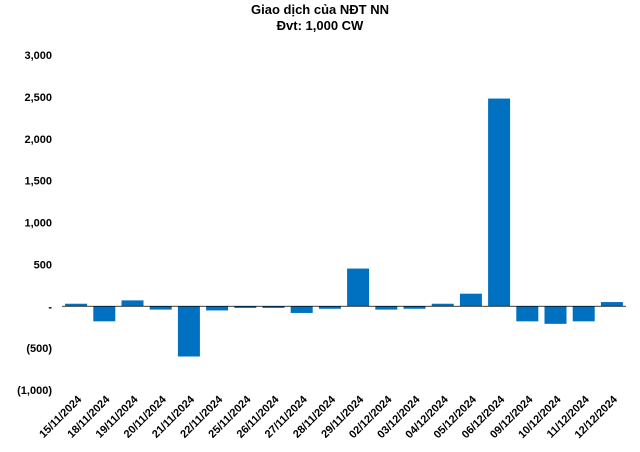 Image resolution: width=640 pixels, height=452 pixels. I want to click on y-tick-label: 2,500, so click(38, 98).